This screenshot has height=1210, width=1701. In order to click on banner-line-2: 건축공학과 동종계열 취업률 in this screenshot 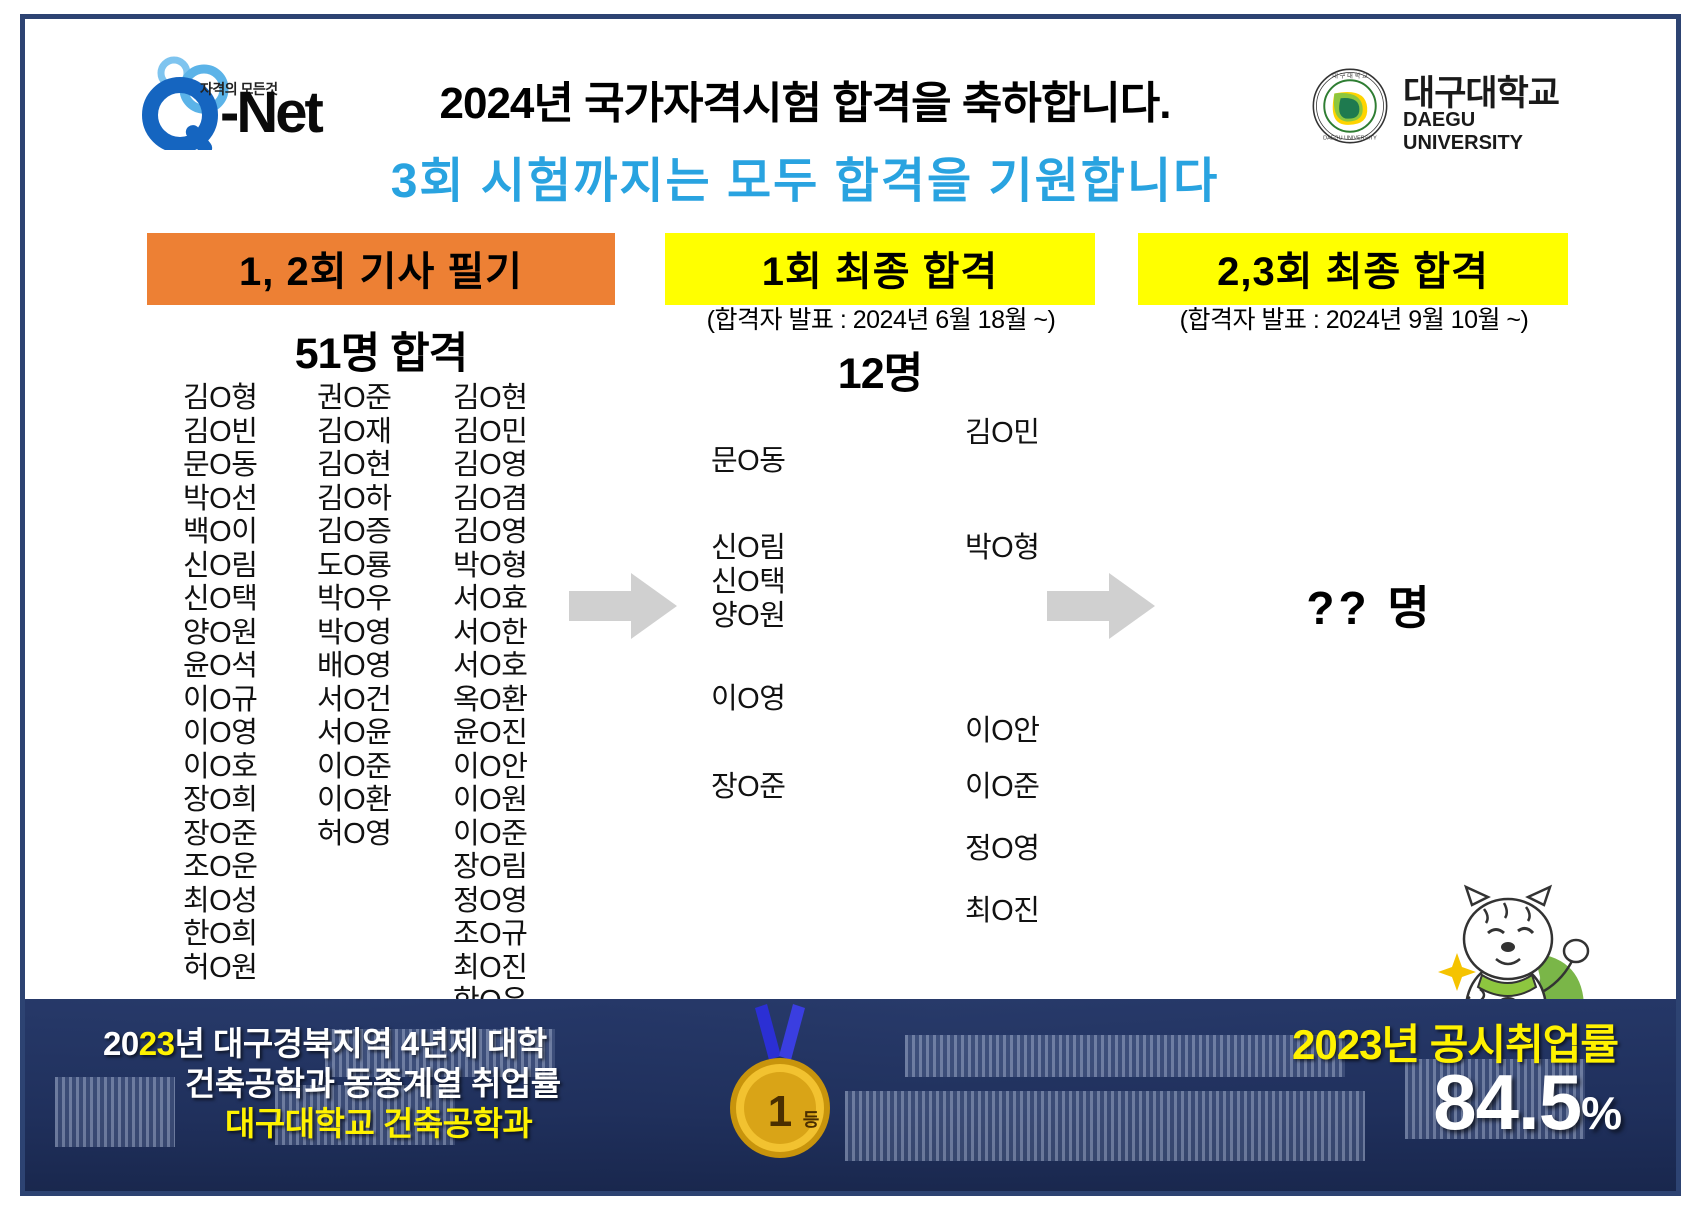, I will do `click(373, 1083)`.